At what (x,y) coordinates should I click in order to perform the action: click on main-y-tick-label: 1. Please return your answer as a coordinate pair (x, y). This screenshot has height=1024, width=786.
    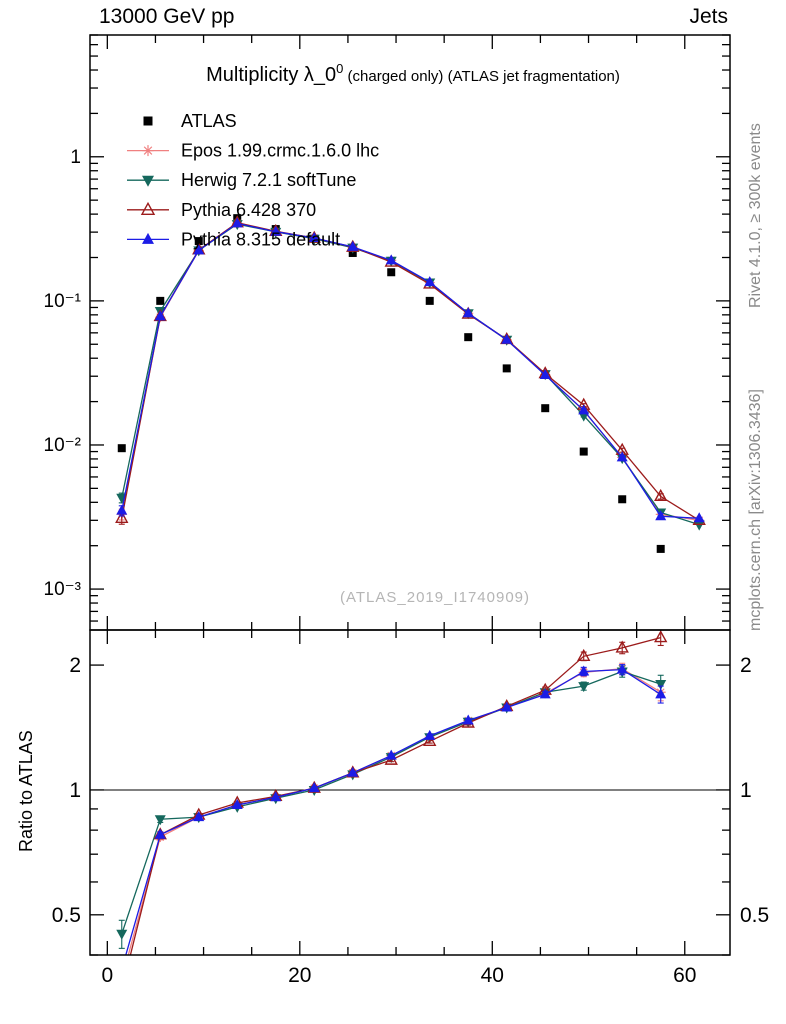
    Looking at the image, I should click on (75, 157).